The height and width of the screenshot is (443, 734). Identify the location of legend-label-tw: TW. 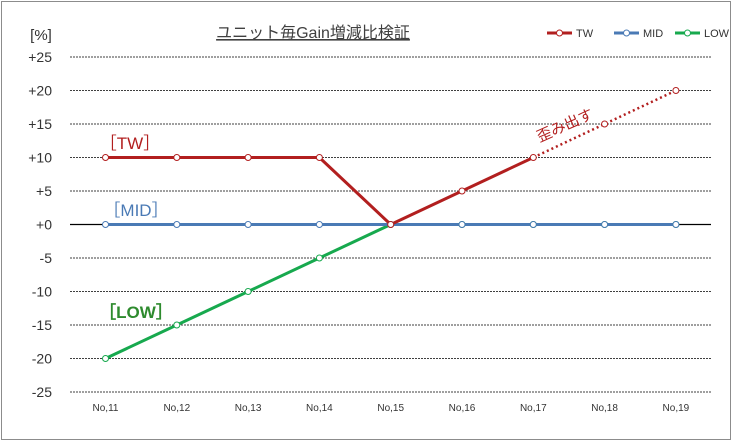
(585, 34).